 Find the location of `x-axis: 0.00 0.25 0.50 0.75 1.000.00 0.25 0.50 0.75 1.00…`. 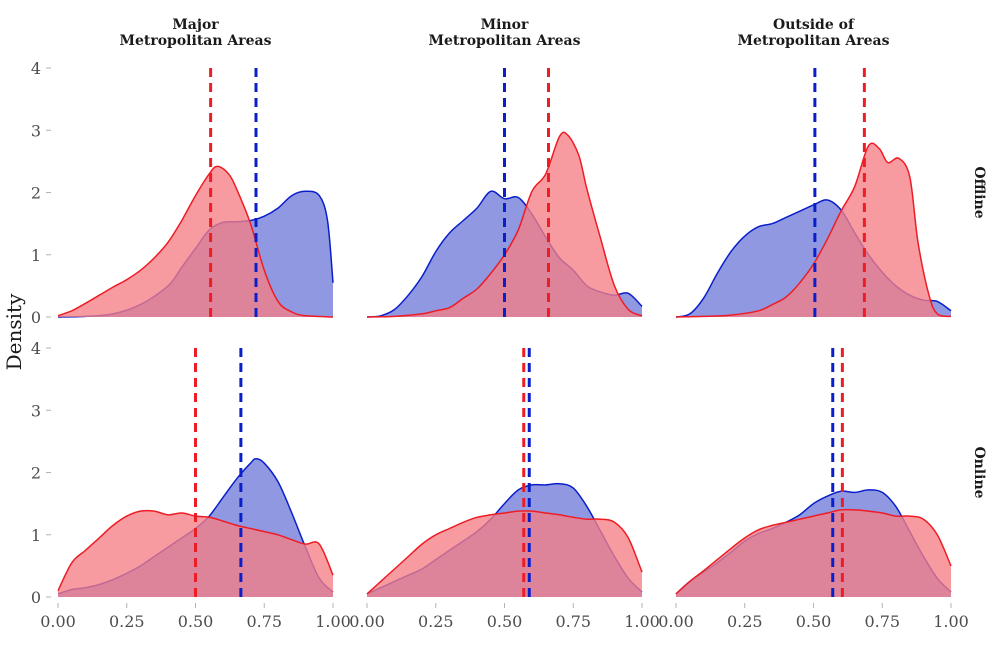

x-axis: 0.00 0.25 0.50 0.75 1.000.00 0.25 0.50 0.75 1.00… is located at coordinates (504, 617).